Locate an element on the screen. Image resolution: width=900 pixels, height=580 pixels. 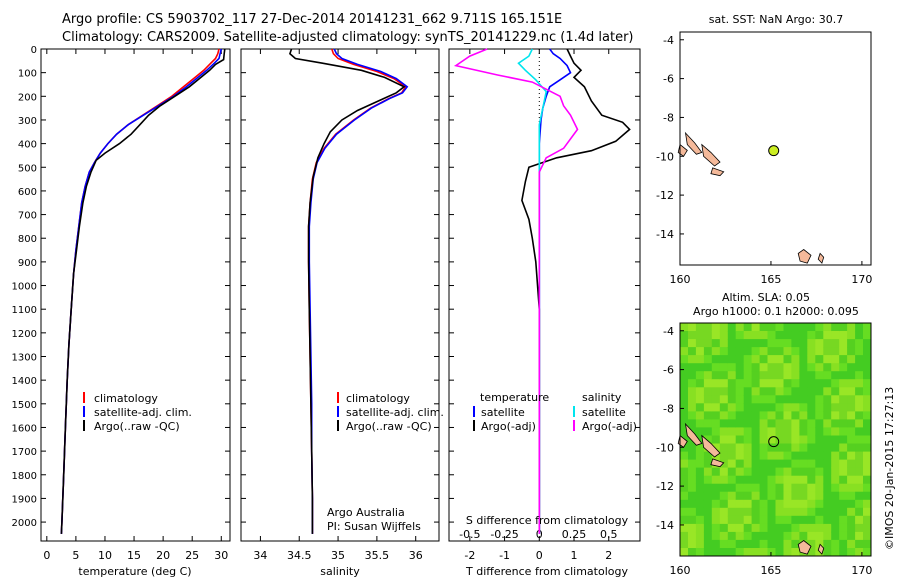
series-line-satellite is located at coordinates (555, 291).